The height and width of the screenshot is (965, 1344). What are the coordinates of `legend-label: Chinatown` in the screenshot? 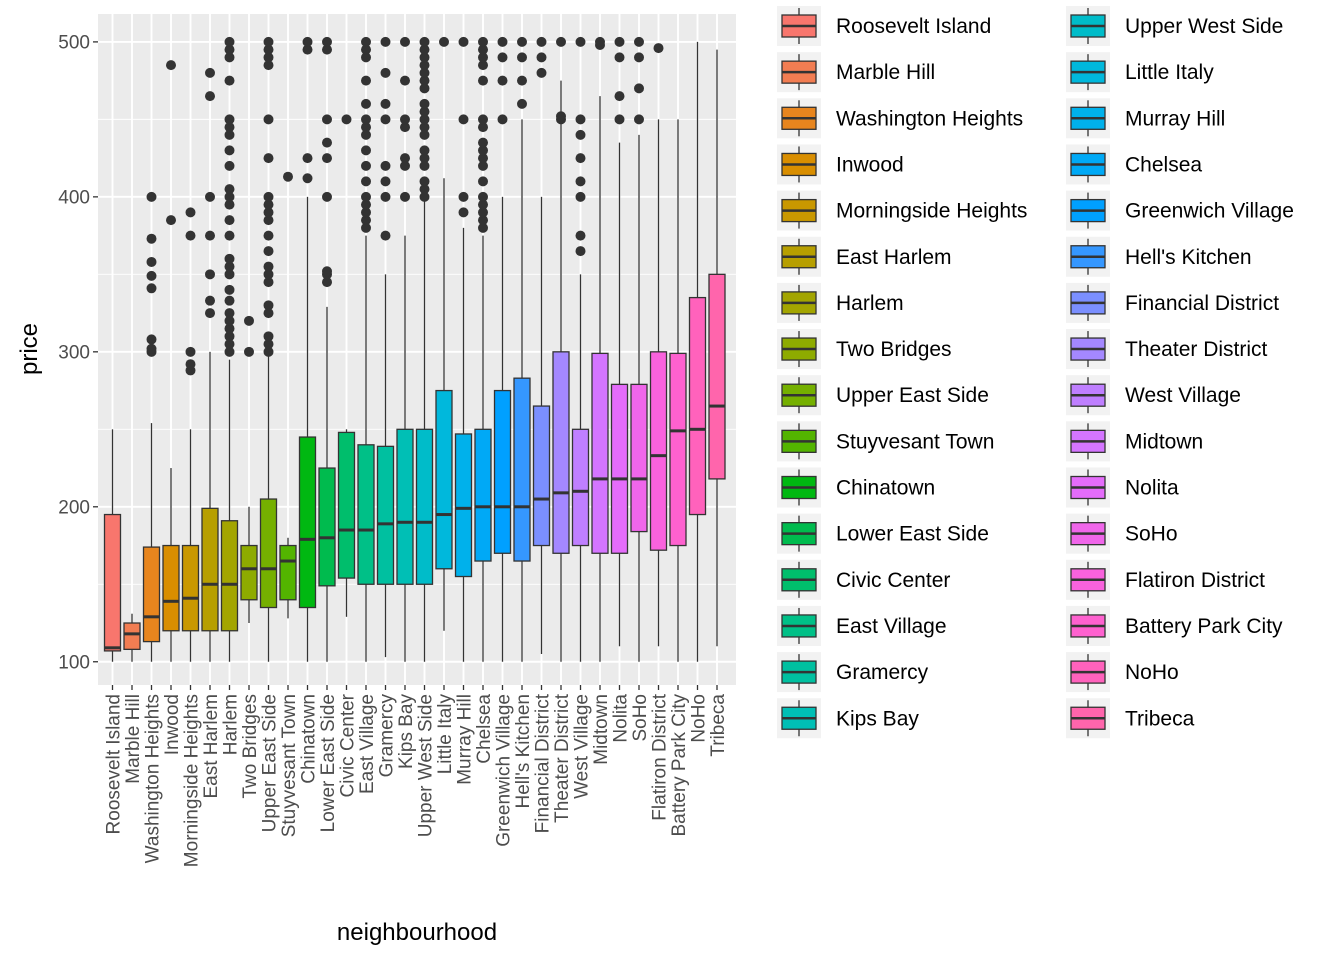 It's located at (885, 488).